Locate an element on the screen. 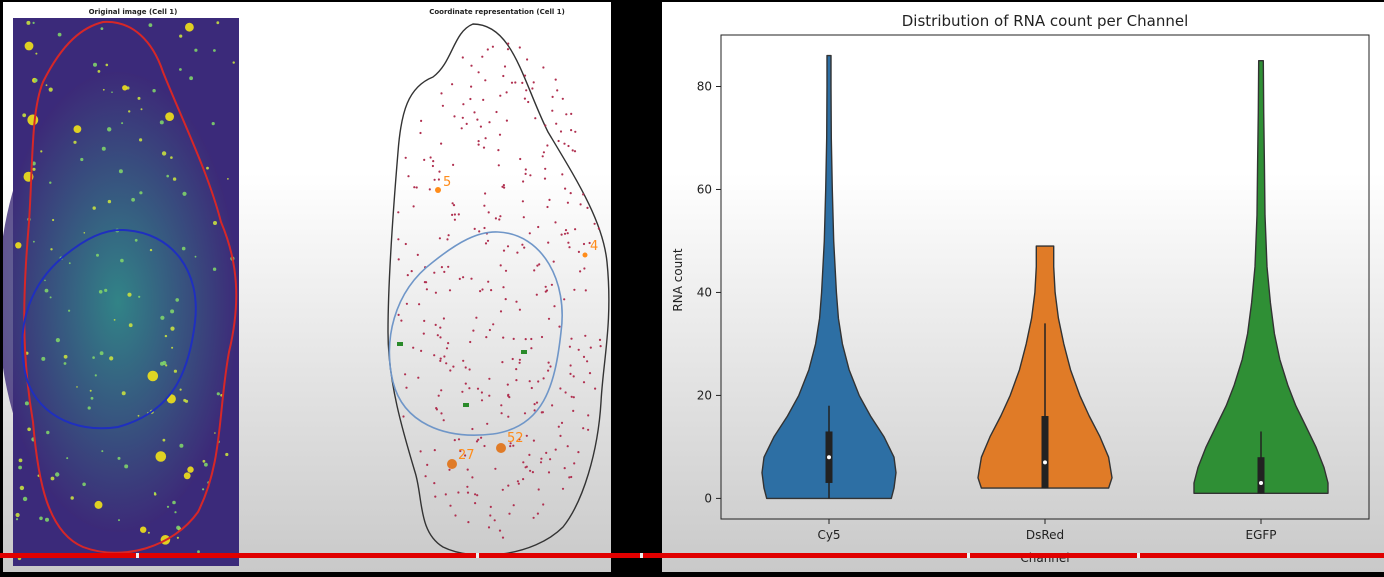 This screenshot has width=1384, height=577. nucleus-outline is located at coordinates (109, 329).